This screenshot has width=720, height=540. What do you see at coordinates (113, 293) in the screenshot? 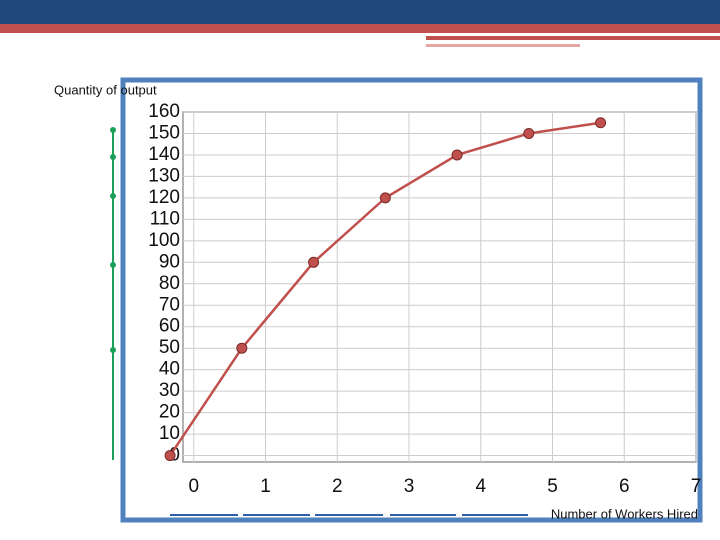
I see `y-arrows` at bounding box center [113, 293].